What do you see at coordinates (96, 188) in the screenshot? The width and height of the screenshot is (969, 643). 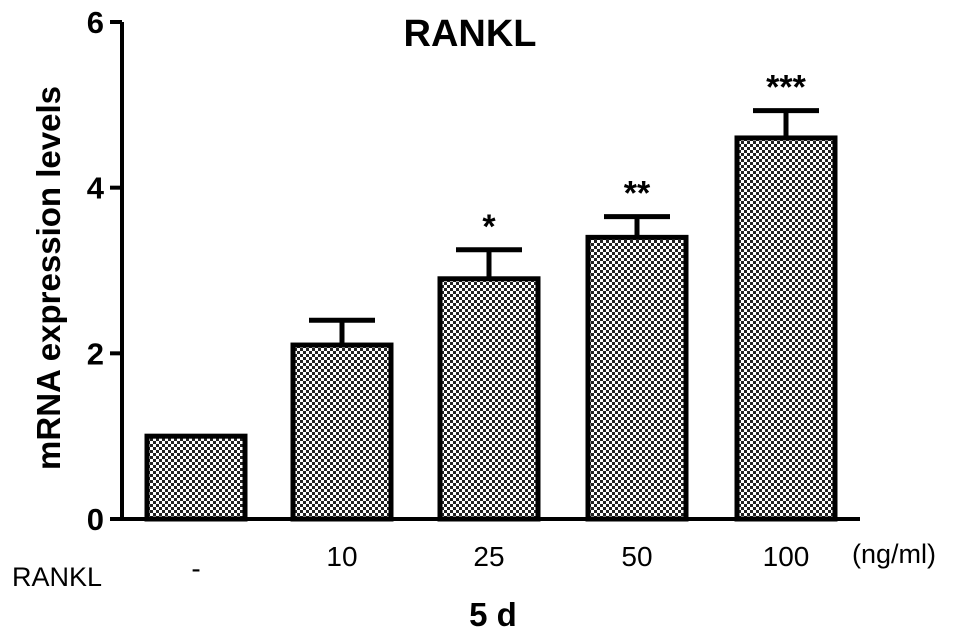 I see `y-tick-label: 4` at bounding box center [96, 188].